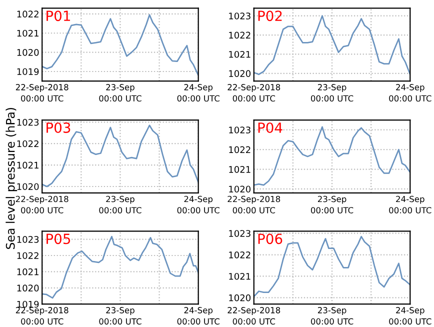  What do you see at coordinates (12, 178) in the screenshot?
I see `y-axis-title: Sea level pressure (hPa)` at bounding box center [12, 178].